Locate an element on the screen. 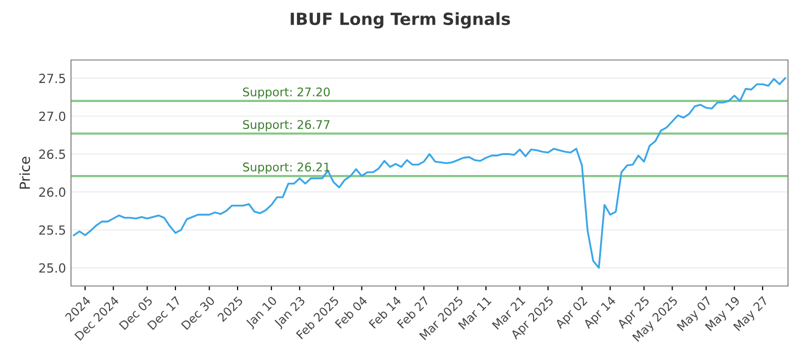 This screenshot has height=350, width=800. y-tick-label: 27.0 is located at coordinates (52, 117).